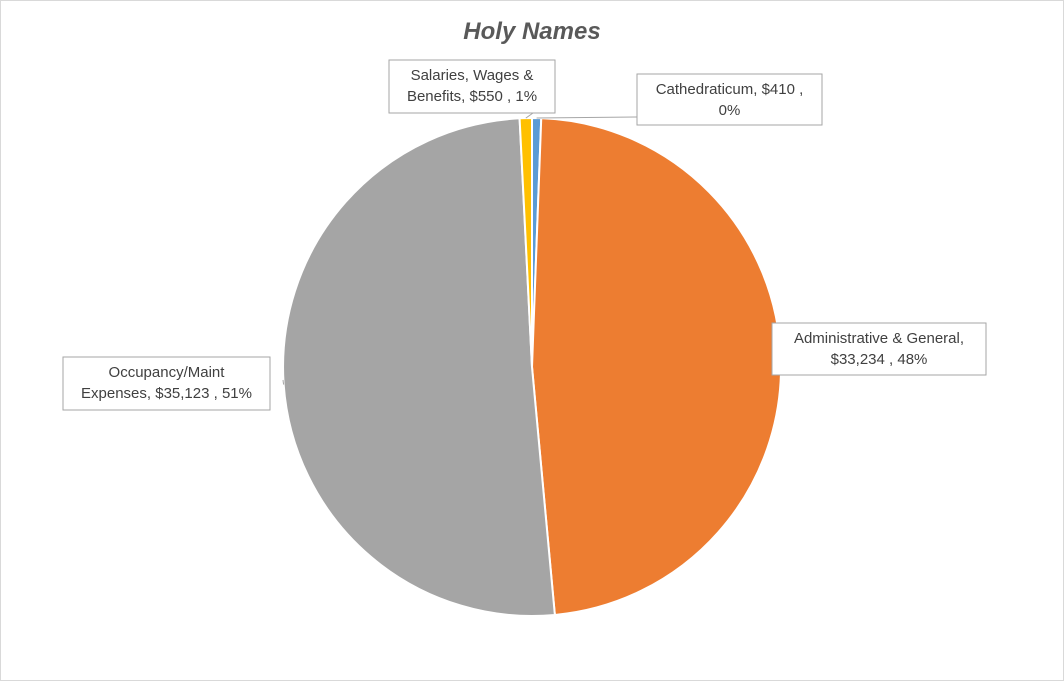 Image resolution: width=1064 pixels, height=681 pixels. I want to click on leader-line-salaries-wages-benefits, so click(529, 115).